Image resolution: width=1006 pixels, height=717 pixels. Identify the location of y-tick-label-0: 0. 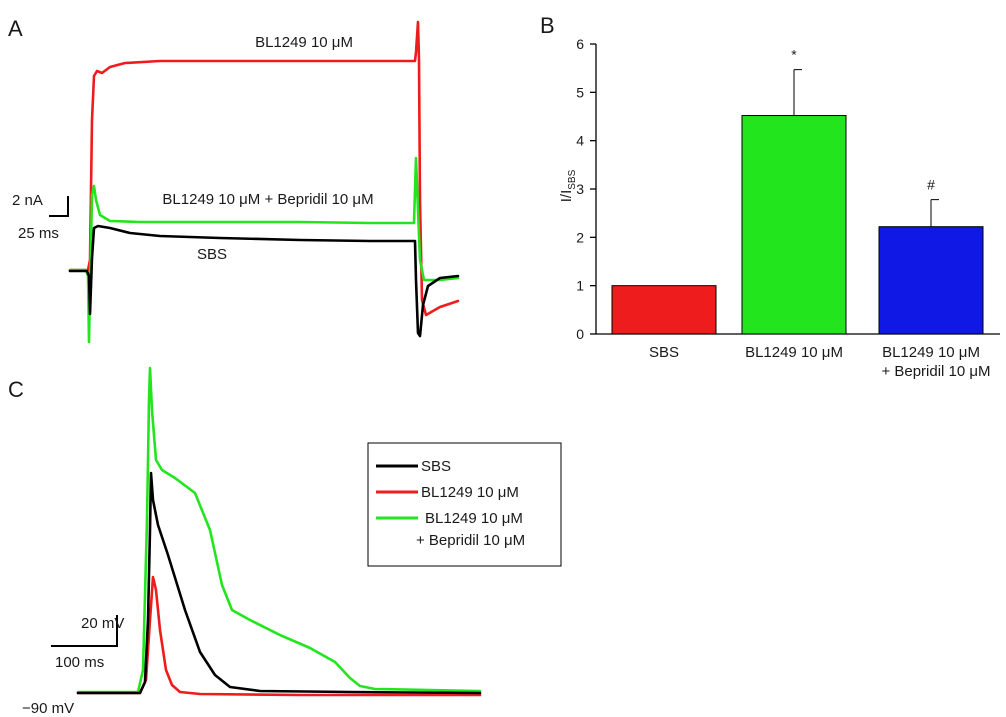
(580, 334).